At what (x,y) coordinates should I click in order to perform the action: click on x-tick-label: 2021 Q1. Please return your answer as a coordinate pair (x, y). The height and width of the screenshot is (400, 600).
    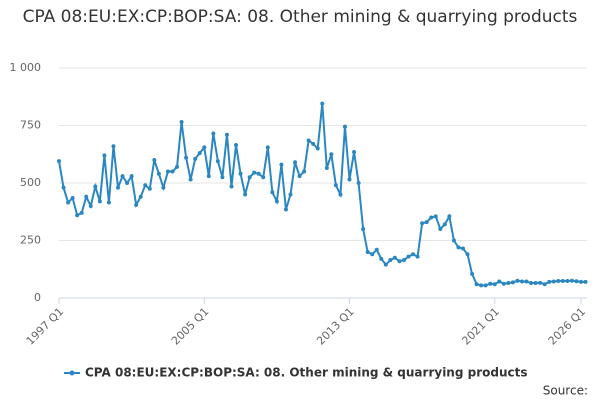
    Looking at the image, I should click on (480, 326).